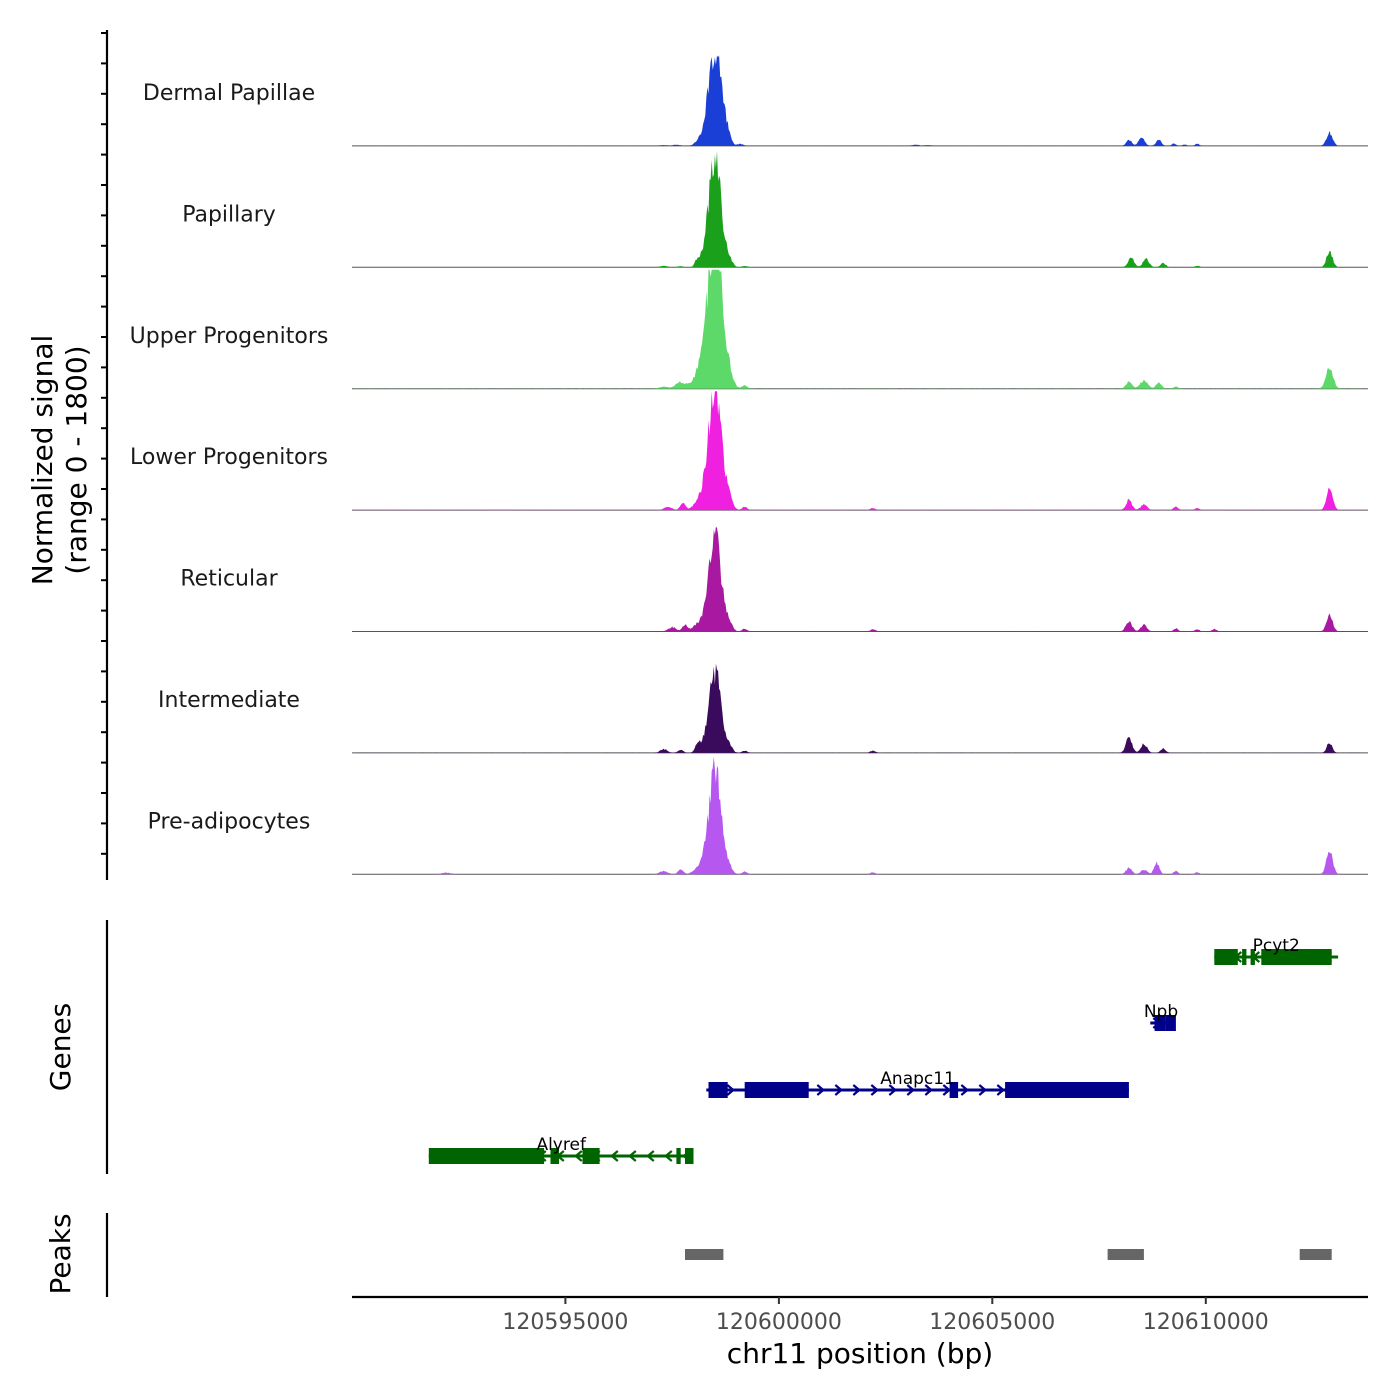 The height and width of the screenshot is (1400, 1400). Describe the element at coordinates (229, 700) in the screenshot. I see `track-label: Intermediate` at that location.